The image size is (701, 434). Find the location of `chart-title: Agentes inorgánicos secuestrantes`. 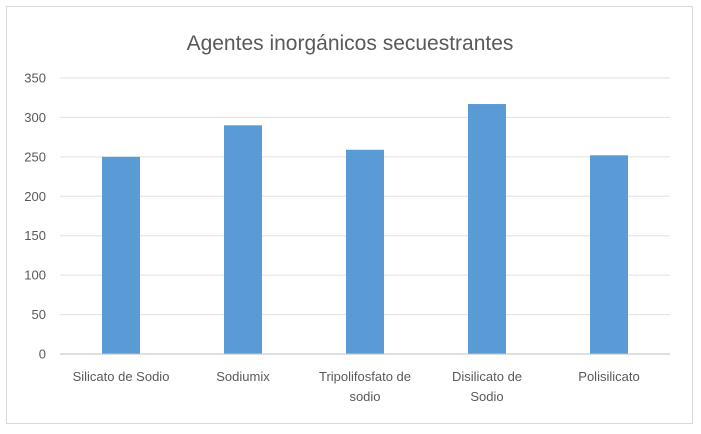

chart-title: Agentes inorgánicos secuestrantes is located at coordinates (350, 43).